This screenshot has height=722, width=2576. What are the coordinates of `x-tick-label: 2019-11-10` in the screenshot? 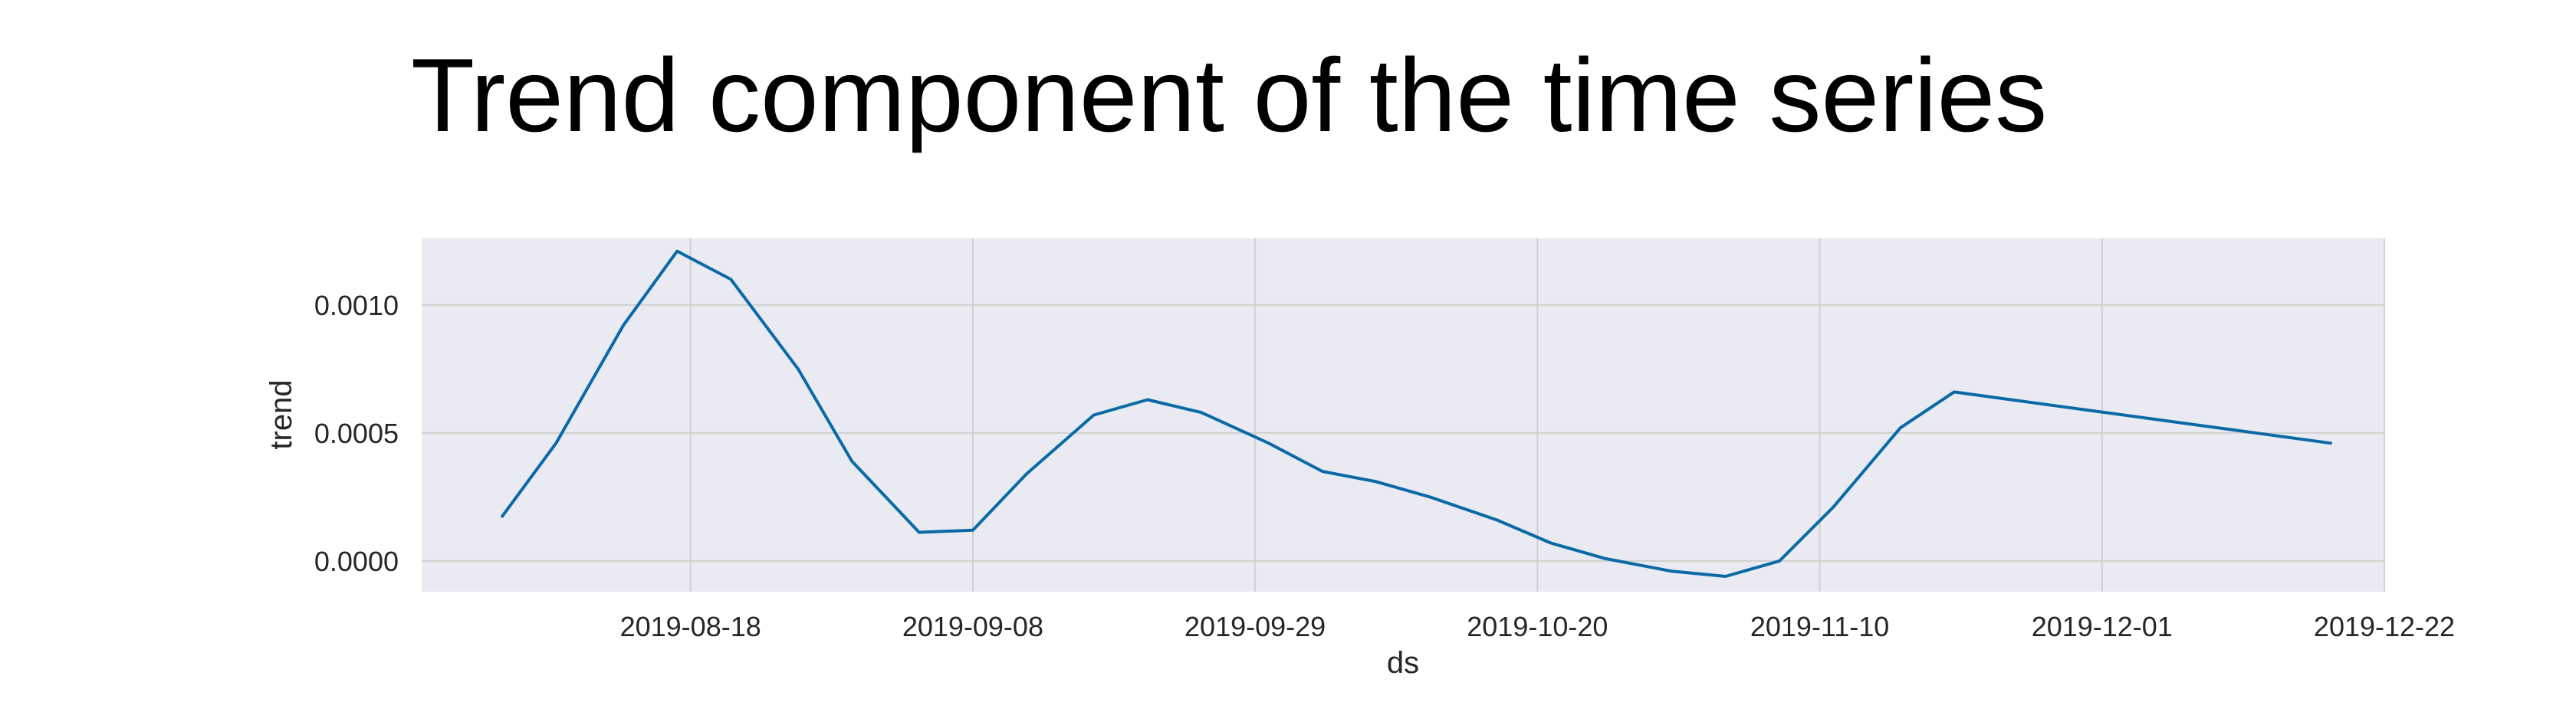 It's located at (1820, 626).